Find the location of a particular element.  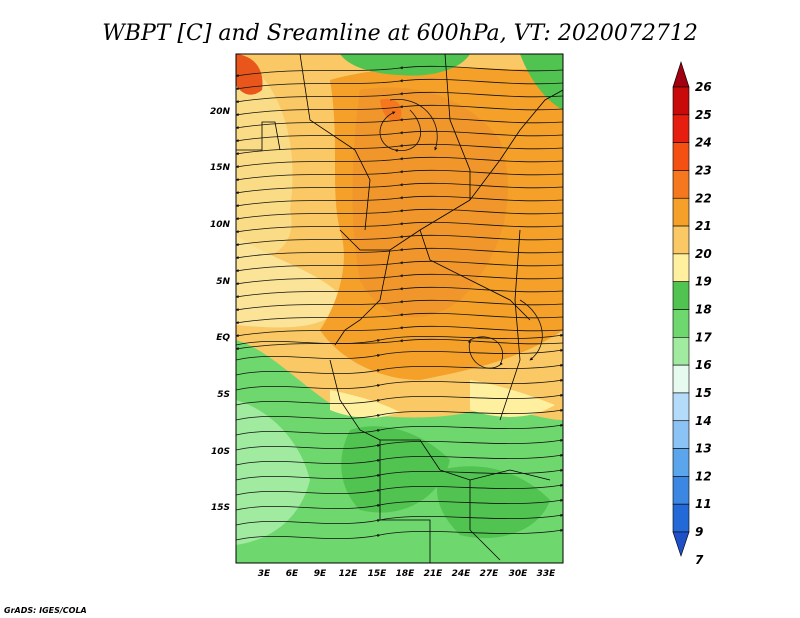

colorbar-label: 26 is located at coordinates (703, 87).